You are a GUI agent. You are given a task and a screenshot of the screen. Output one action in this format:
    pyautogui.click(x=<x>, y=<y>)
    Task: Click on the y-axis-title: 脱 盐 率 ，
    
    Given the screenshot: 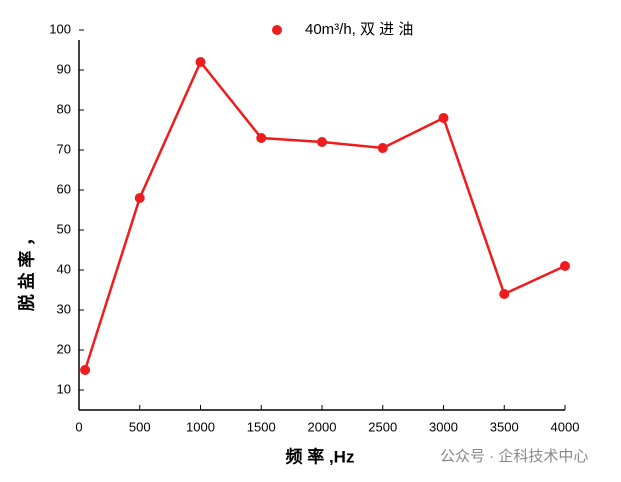 What is the action you would take?
    pyautogui.click(x=26, y=270)
    